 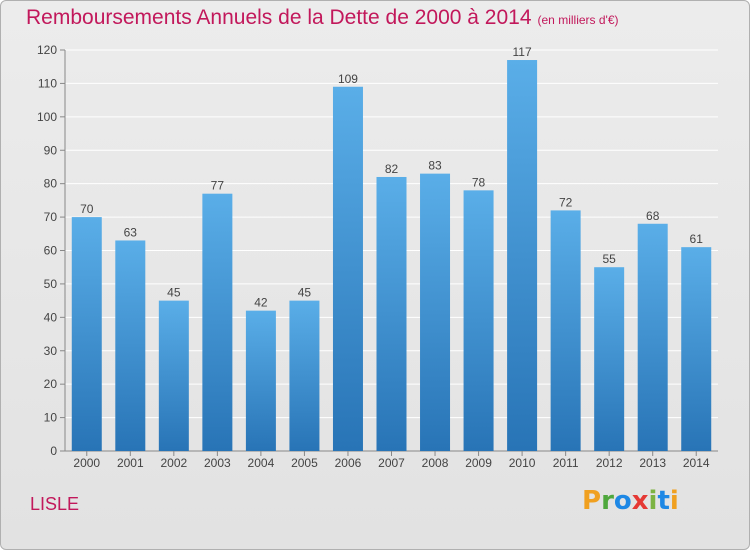 What do you see at coordinates (609, 359) in the screenshot?
I see `bar-2012` at bounding box center [609, 359].